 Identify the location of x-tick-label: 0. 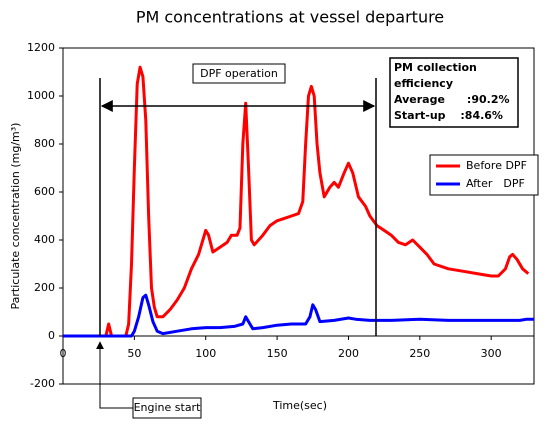
(63, 353).